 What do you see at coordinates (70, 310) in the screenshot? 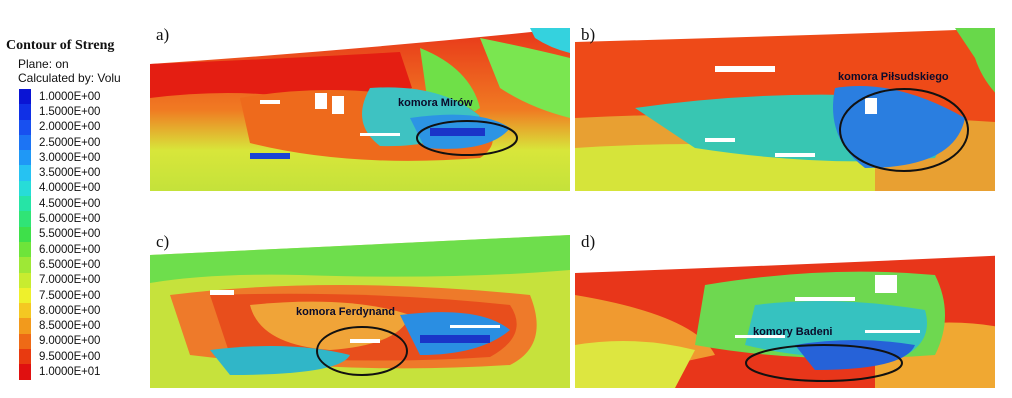
I see `legend-value: 8.0000E+00` at bounding box center [70, 310].